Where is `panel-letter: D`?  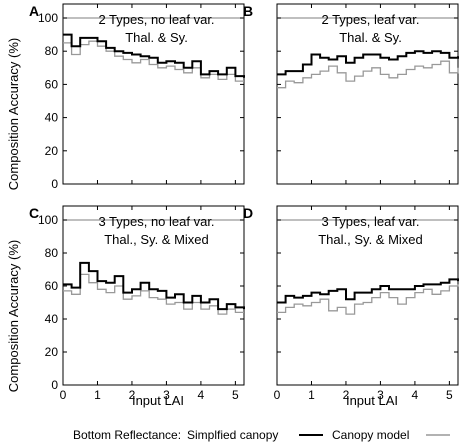
panel-letter: D is located at coordinates (248, 213).